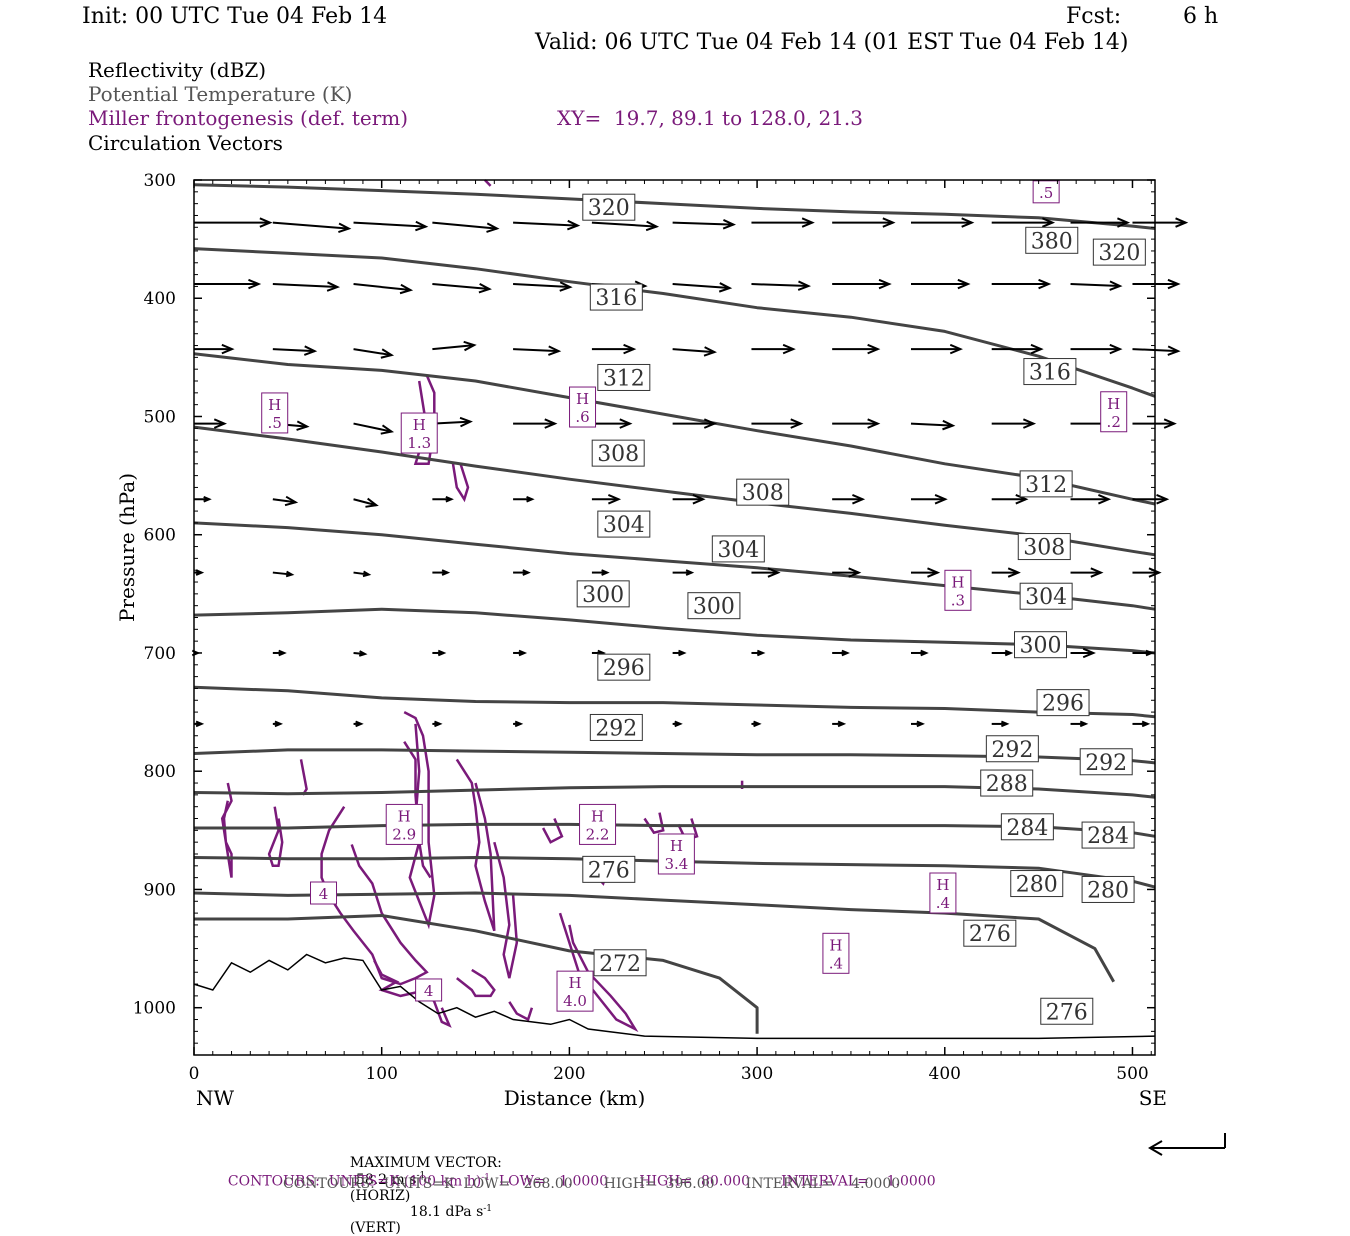  What do you see at coordinates (1153, 1098) in the screenshot?
I see `se-end-label: SE` at bounding box center [1153, 1098].